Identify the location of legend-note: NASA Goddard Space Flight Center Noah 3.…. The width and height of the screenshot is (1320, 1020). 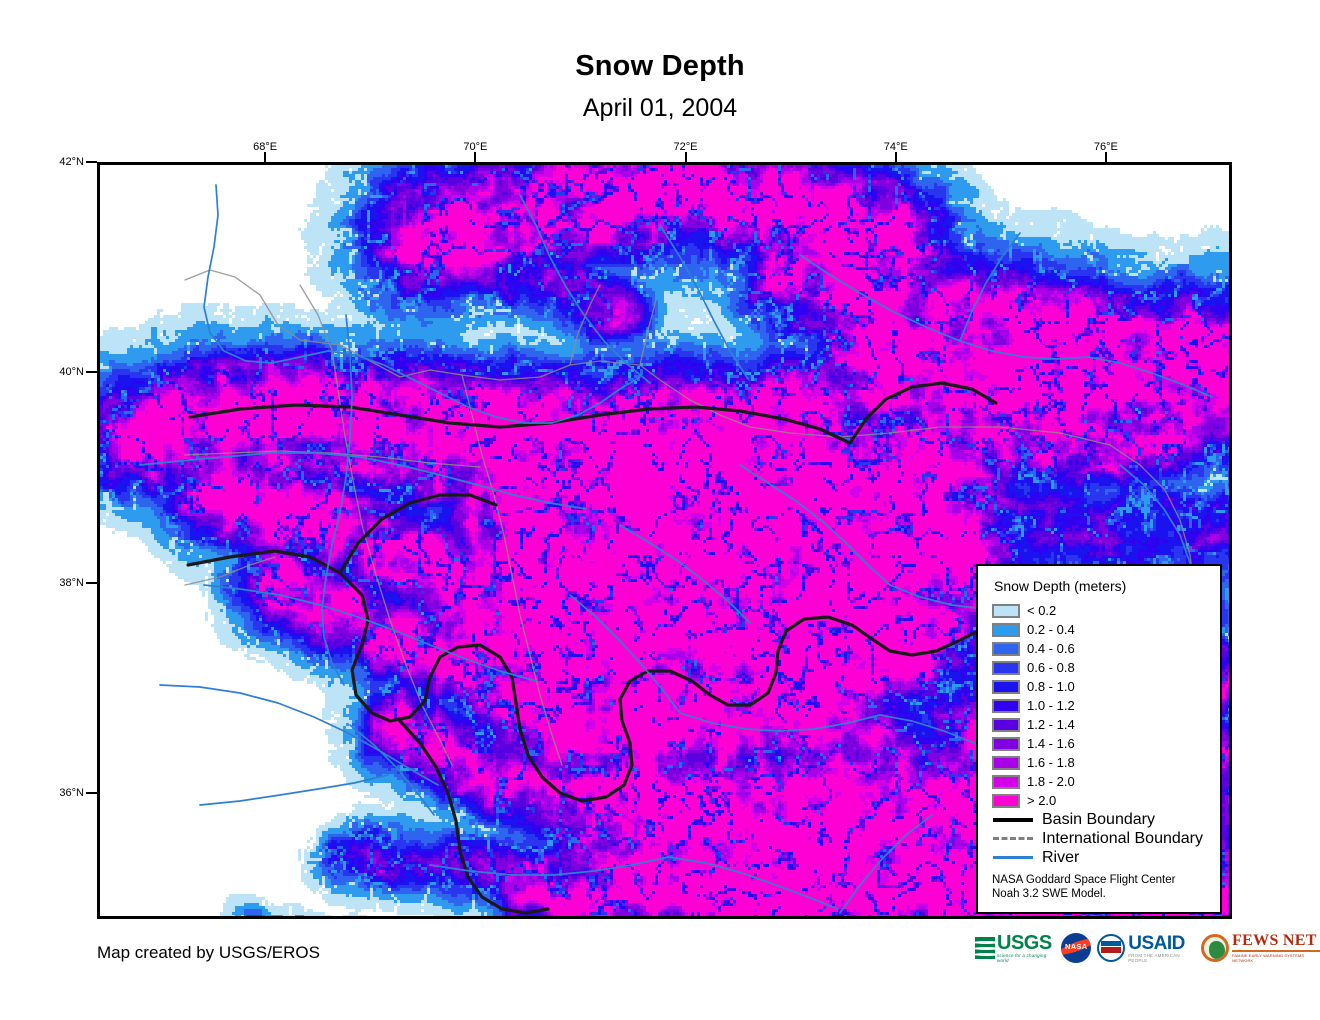
(1102, 887).